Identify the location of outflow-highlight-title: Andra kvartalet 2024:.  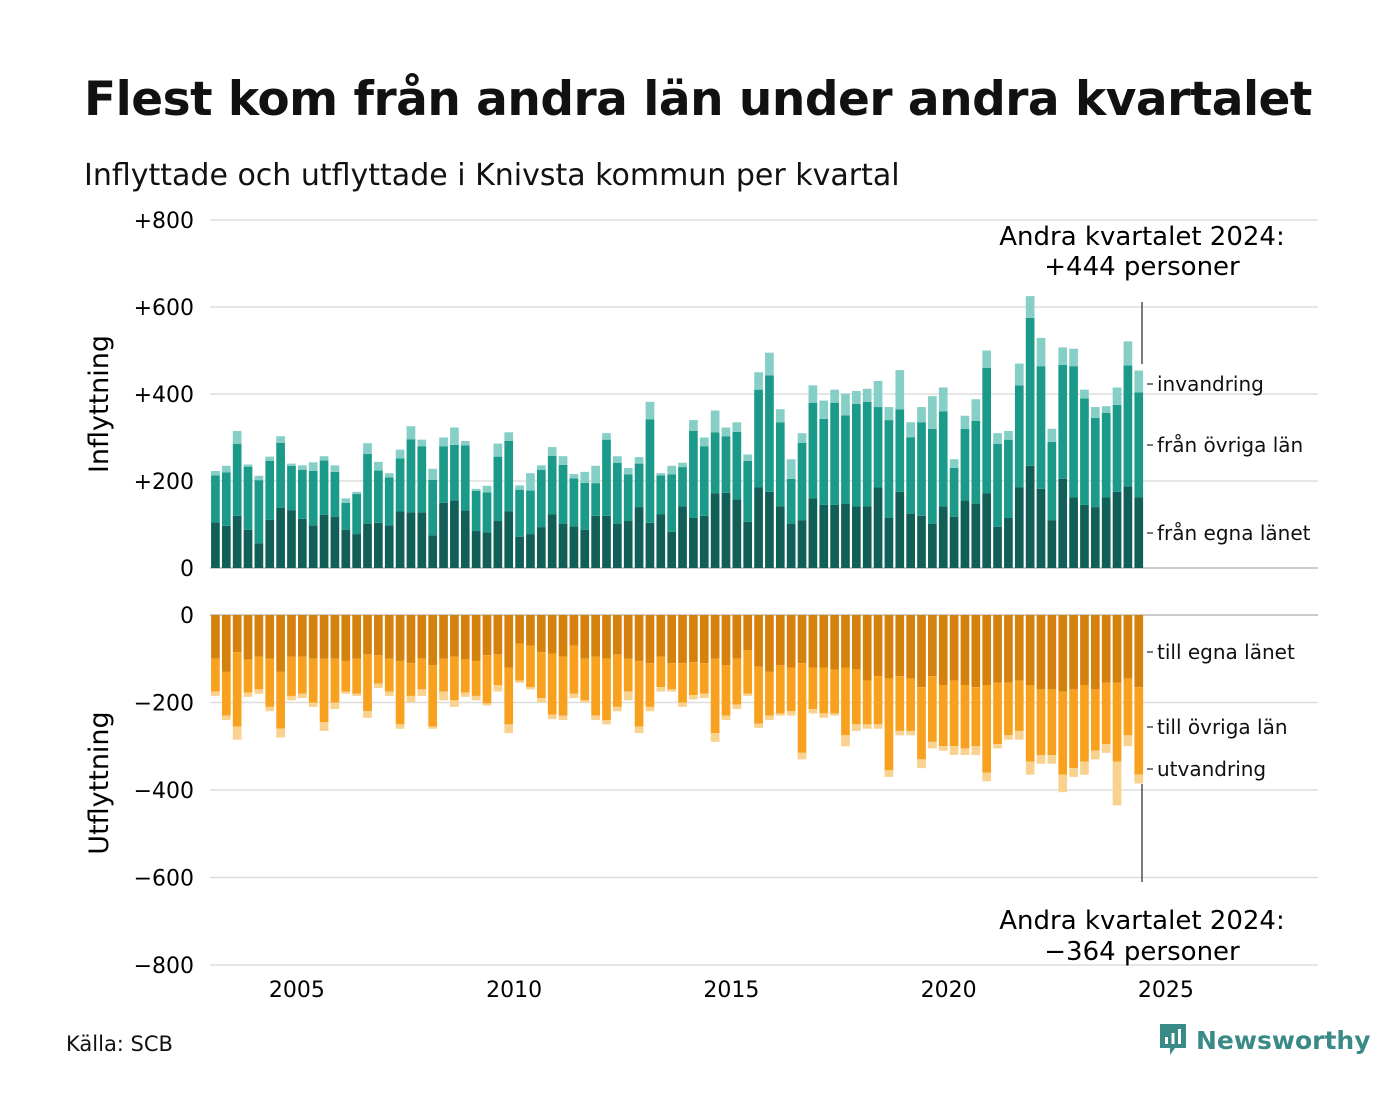
(1141, 921).